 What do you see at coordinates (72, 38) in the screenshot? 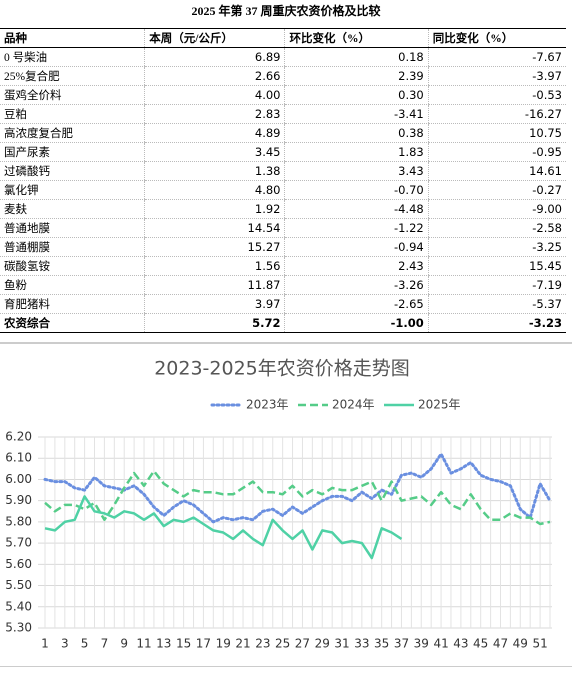
I see `header-cell: 品种` at bounding box center [72, 38].